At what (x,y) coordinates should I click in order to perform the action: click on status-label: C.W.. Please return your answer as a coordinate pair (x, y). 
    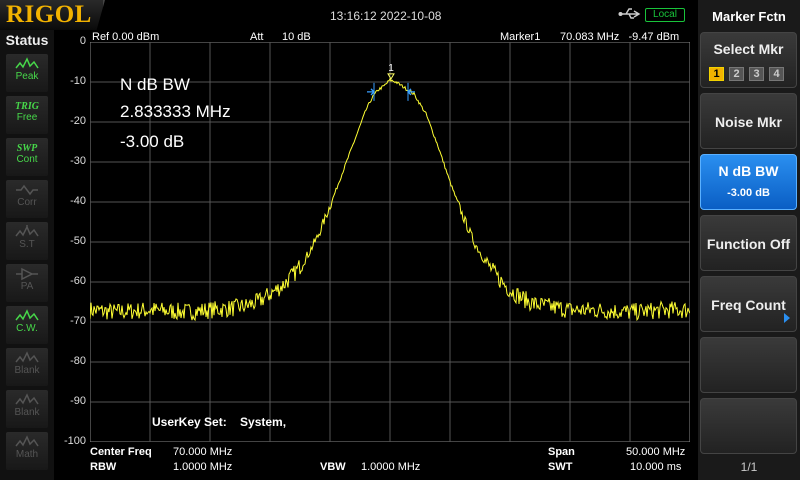
    Looking at the image, I should click on (27, 328).